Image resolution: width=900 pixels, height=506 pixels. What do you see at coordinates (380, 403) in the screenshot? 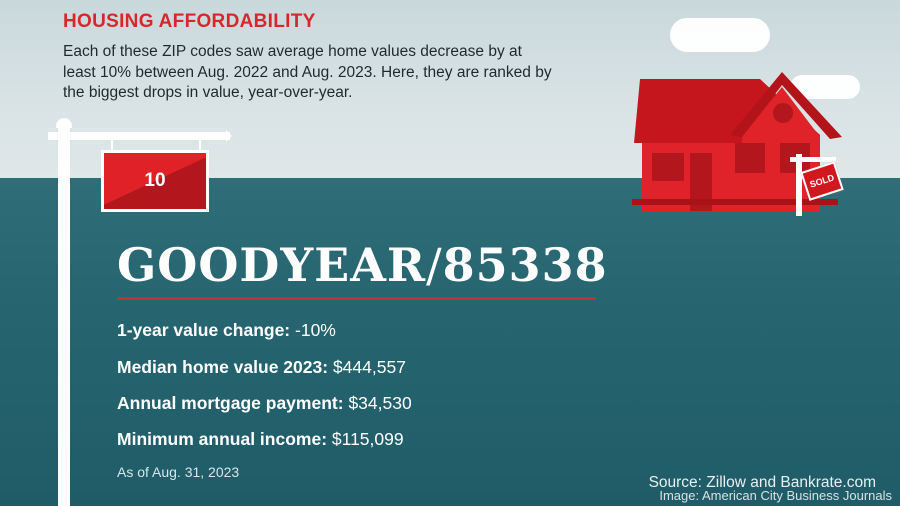
I see `stat-value: $34,530` at bounding box center [380, 403].